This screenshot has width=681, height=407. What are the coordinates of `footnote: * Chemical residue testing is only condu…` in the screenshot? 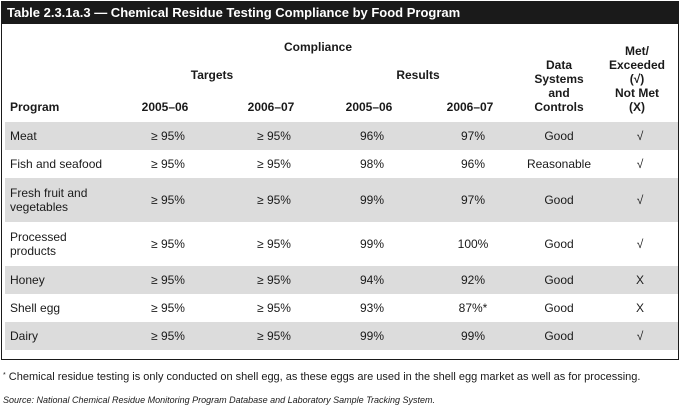 It's located at (322, 377).